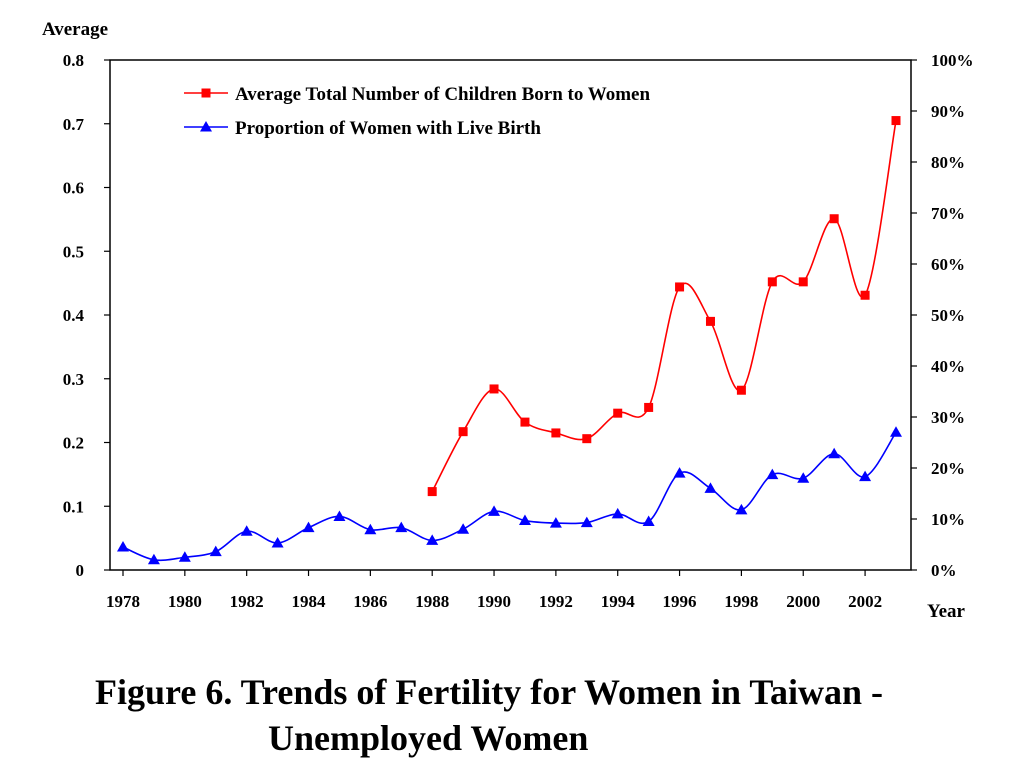 The height and width of the screenshot is (768, 1024). What do you see at coordinates (388, 128) in the screenshot?
I see `legend-label-live-birth-proportion: Proportion of Women with Live Birth` at bounding box center [388, 128].